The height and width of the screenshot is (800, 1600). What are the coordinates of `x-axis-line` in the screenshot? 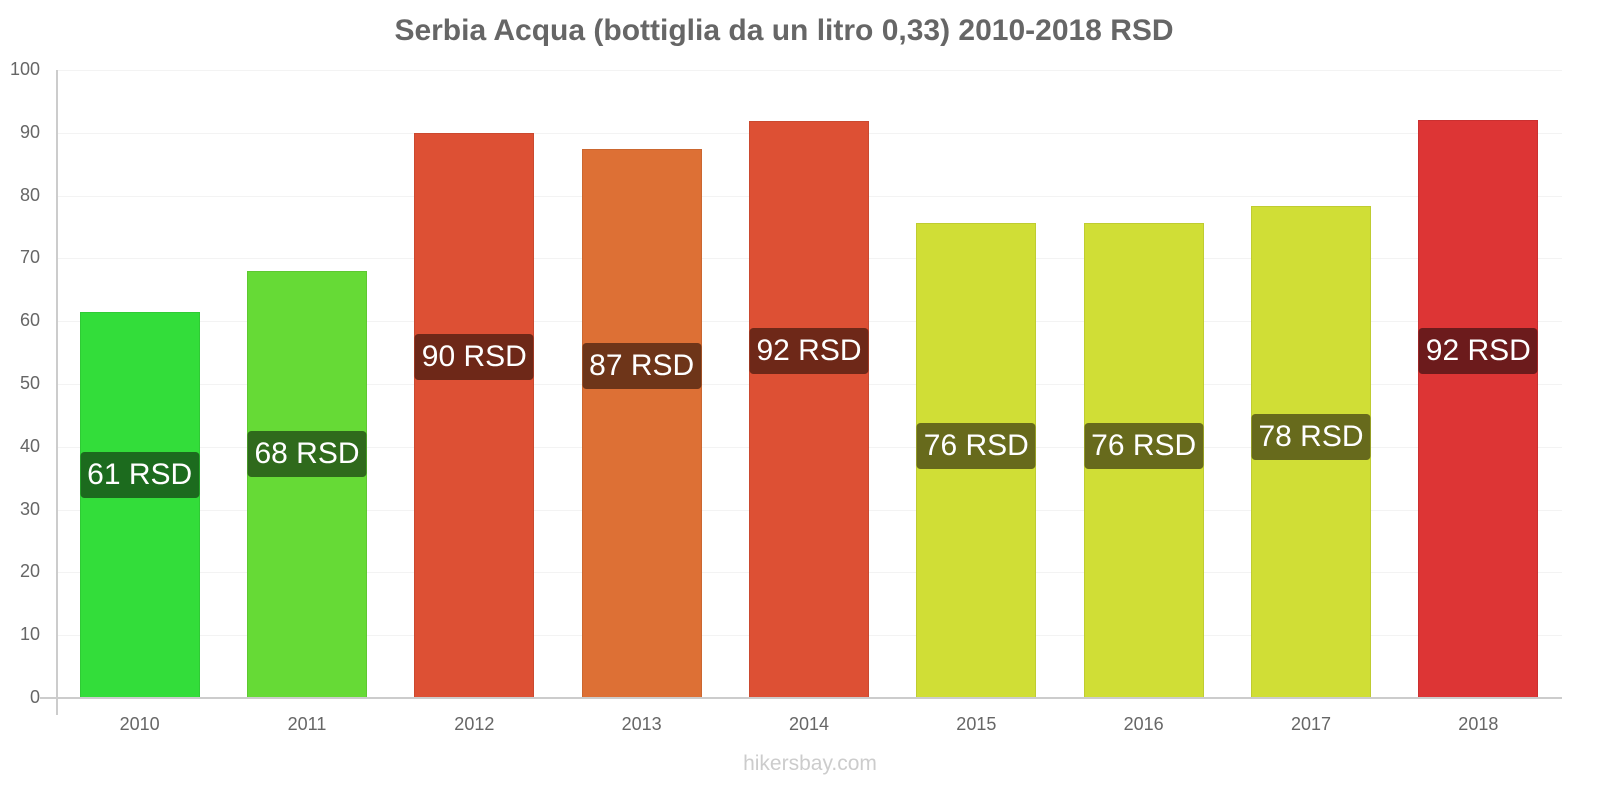 It's located at (801, 698).